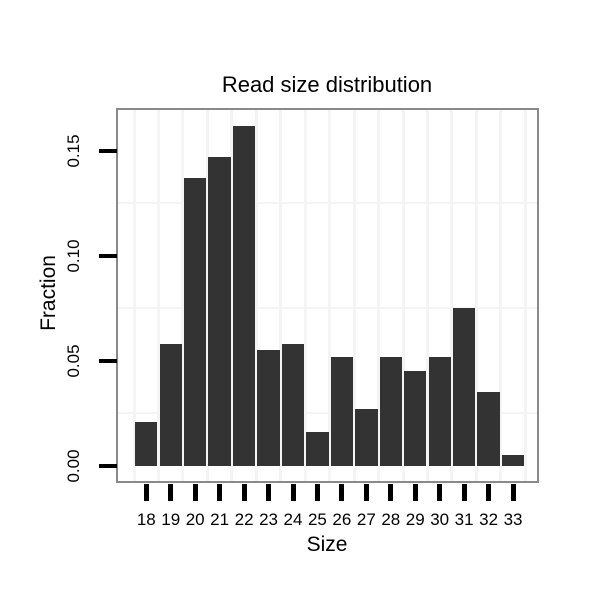  I want to click on x-tick-label-32: 32, so click(489, 519).